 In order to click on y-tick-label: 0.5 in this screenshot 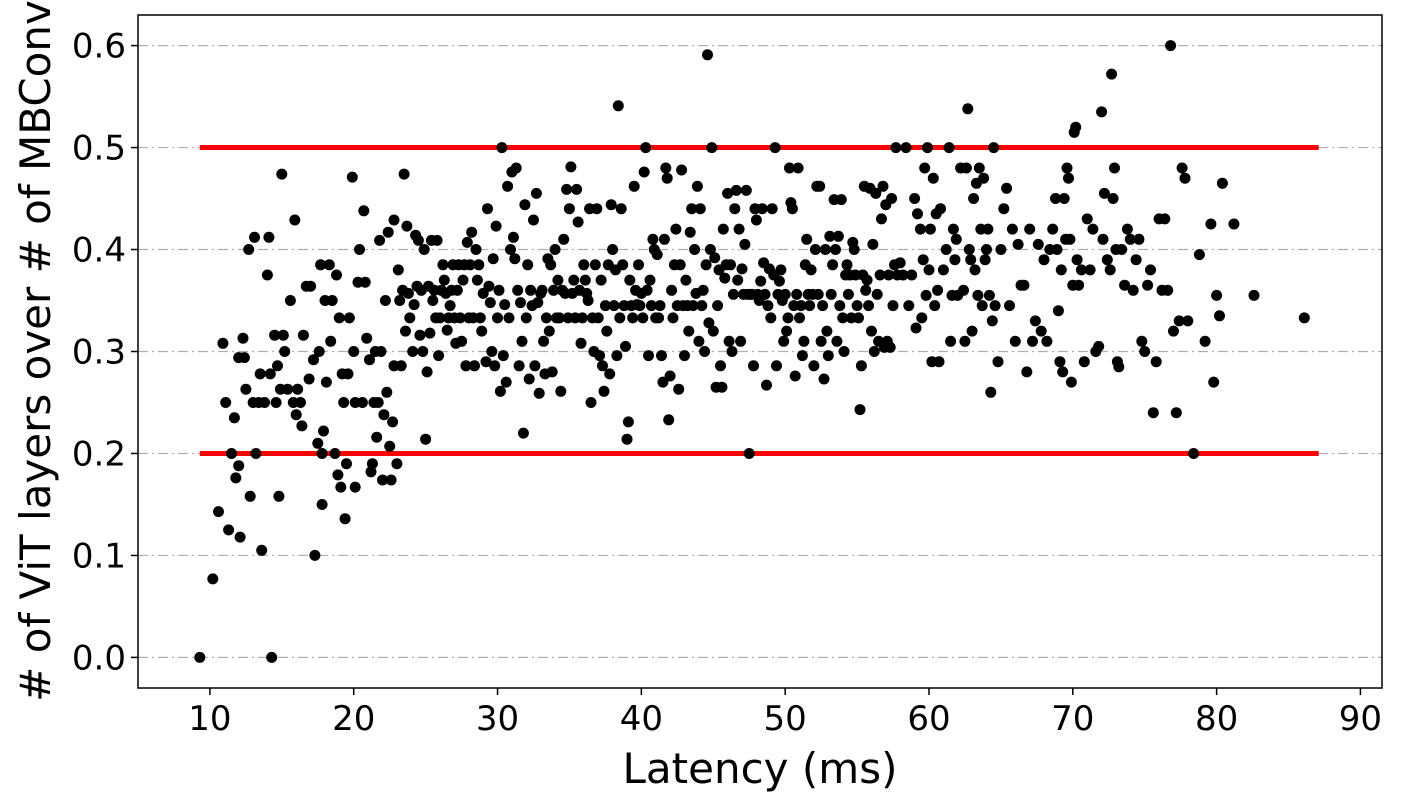, I will do `click(99, 149)`.